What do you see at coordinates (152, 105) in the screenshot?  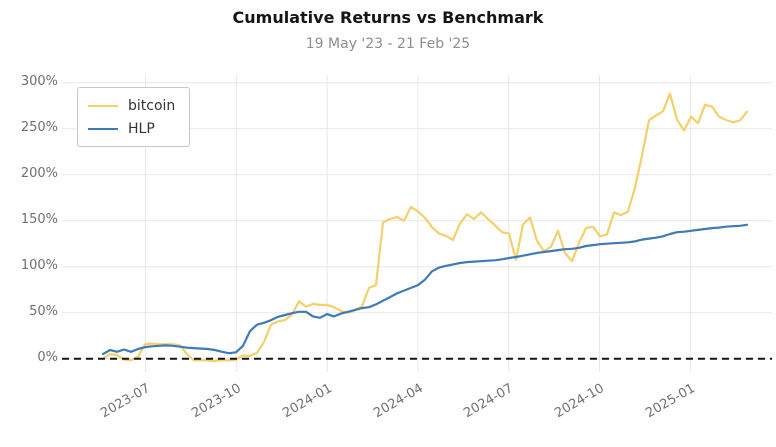 I see `legend-label: bitcoin` at bounding box center [152, 105].